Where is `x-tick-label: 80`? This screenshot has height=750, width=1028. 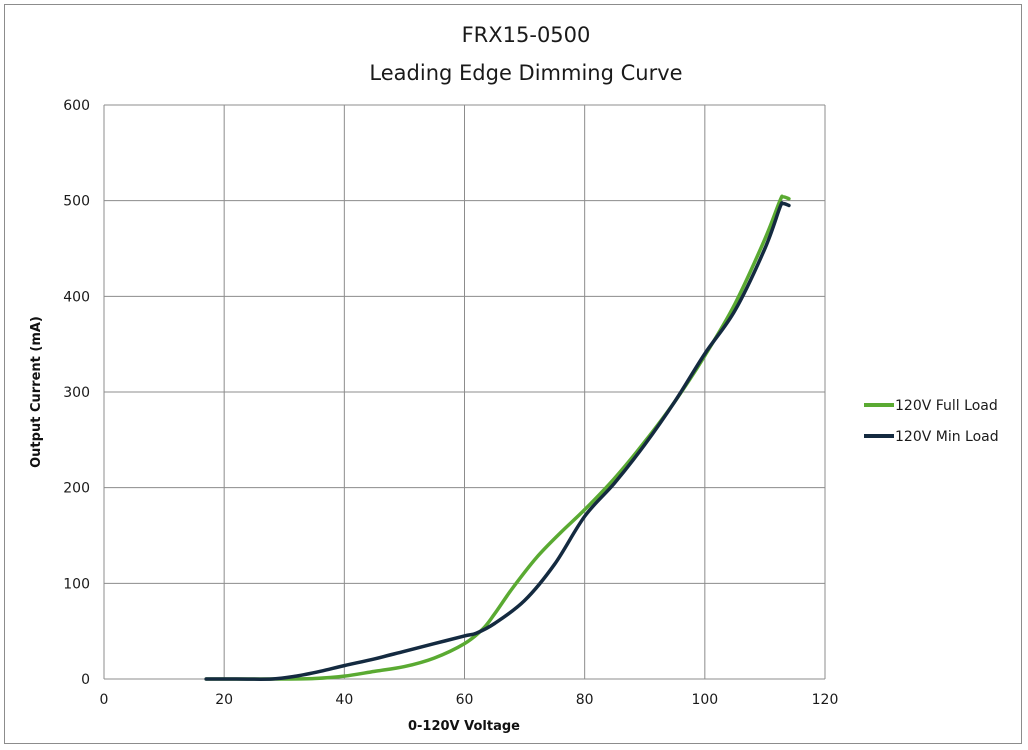 x-tick-label: 80 is located at coordinates (585, 700).